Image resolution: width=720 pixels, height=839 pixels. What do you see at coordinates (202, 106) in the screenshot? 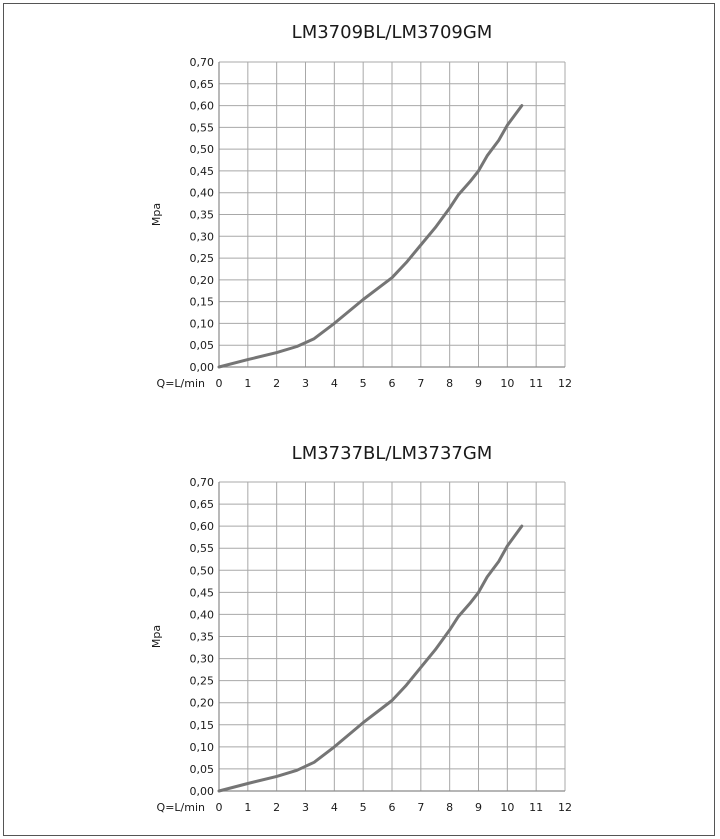
I see `chart-1-y-tick-label: 0,60` at bounding box center [202, 106].